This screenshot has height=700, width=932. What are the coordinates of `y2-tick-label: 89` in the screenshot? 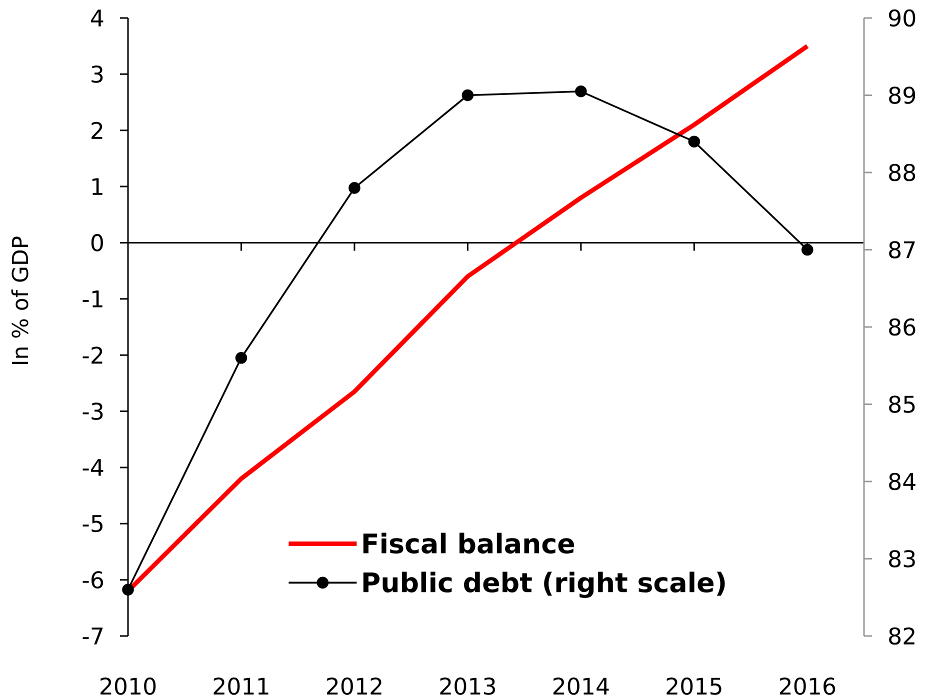 It's located at (902, 95).